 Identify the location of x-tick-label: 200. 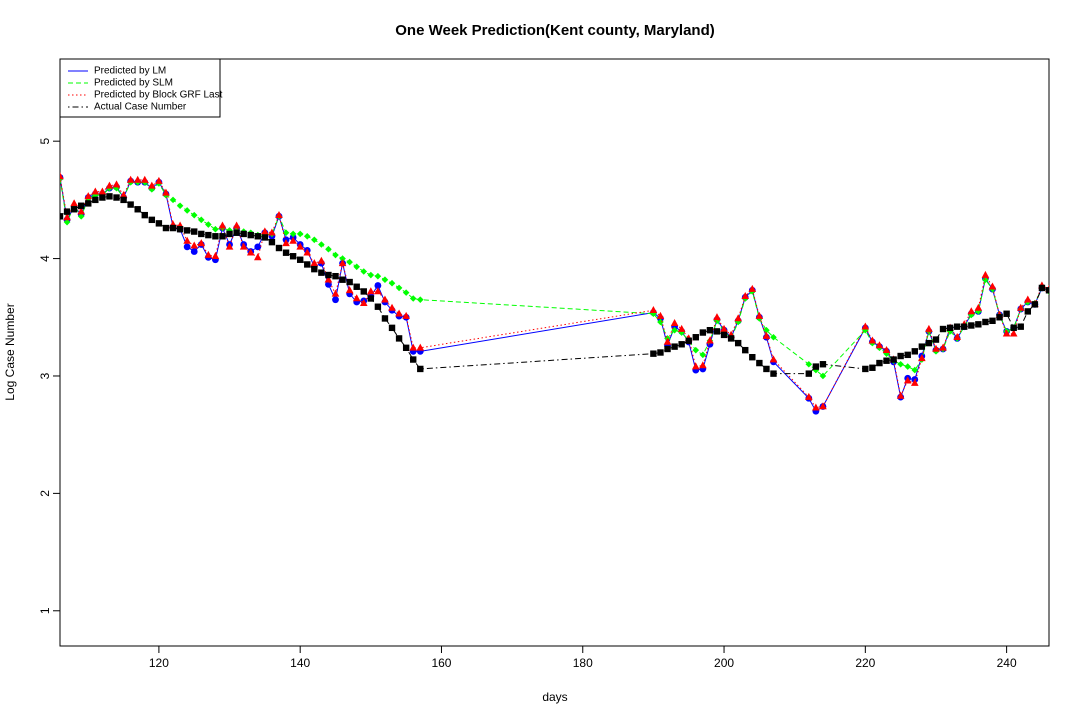
(724, 663).